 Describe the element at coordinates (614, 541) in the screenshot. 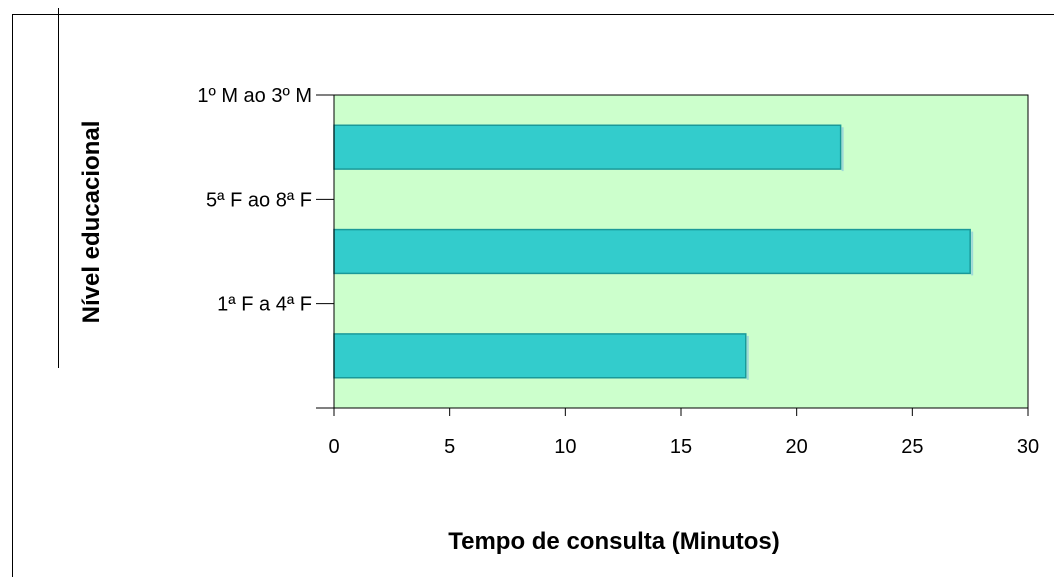

I see `x-axis-title: Tempo de consulta (Minutos)` at that location.